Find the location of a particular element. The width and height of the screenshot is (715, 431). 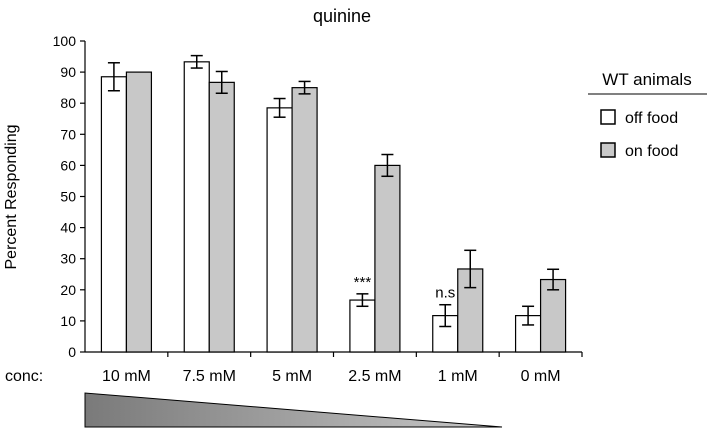

bar-on-food-0-mM is located at coordinates (553, 315).